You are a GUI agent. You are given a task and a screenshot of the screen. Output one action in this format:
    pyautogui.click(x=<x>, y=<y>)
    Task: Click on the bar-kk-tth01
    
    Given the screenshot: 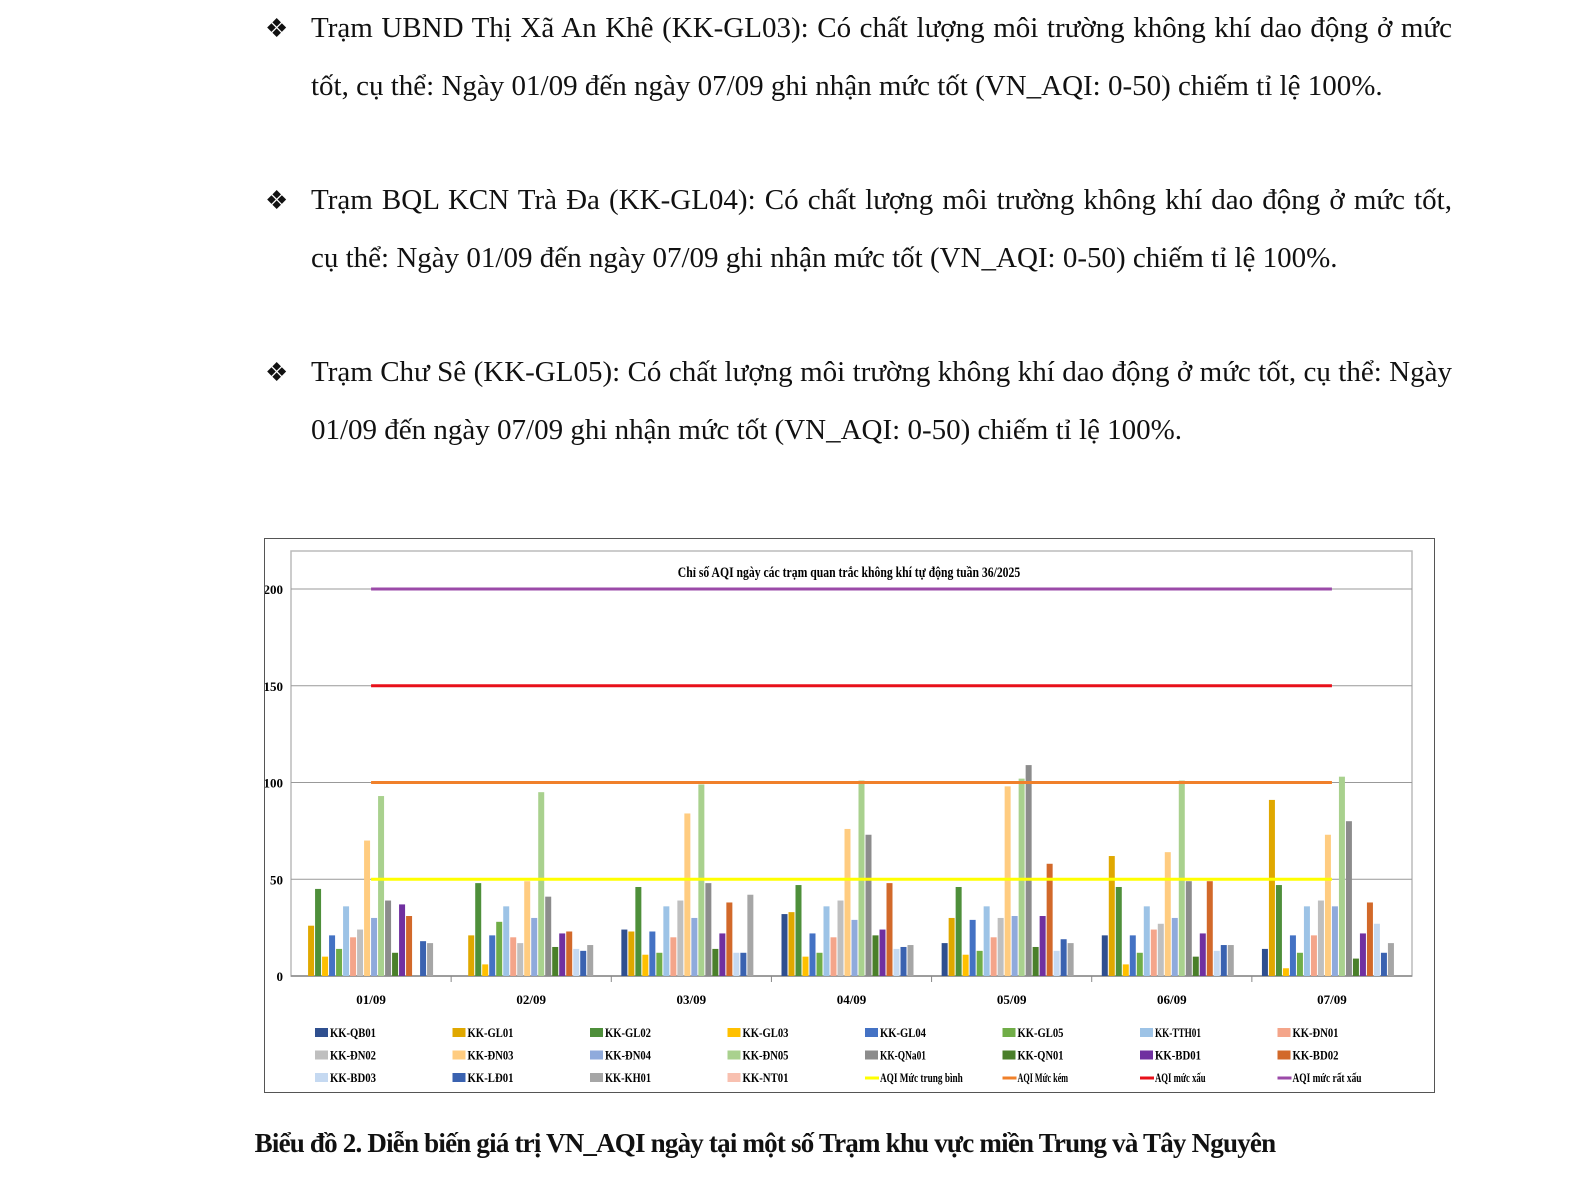 What is the action you would take?
    pyautogui.click(x=506, y=941)
    